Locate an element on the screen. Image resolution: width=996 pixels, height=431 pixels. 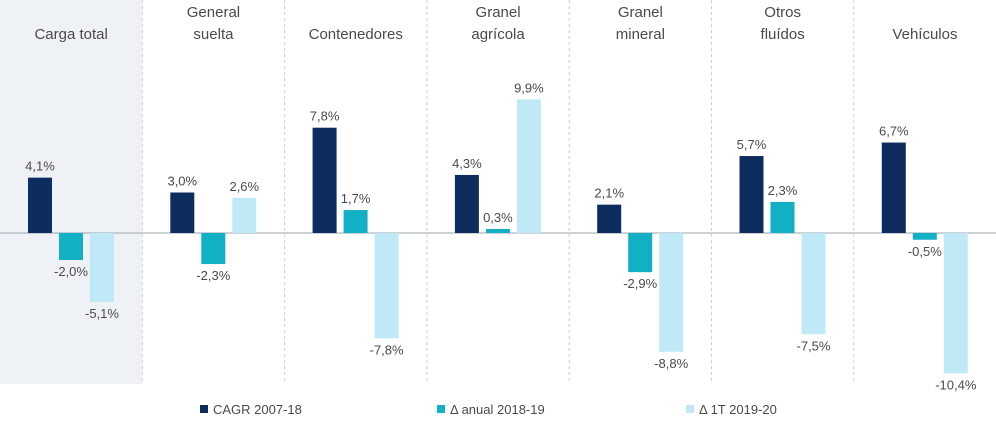
data-label: 2,1% is located at coordinates (609, 193).